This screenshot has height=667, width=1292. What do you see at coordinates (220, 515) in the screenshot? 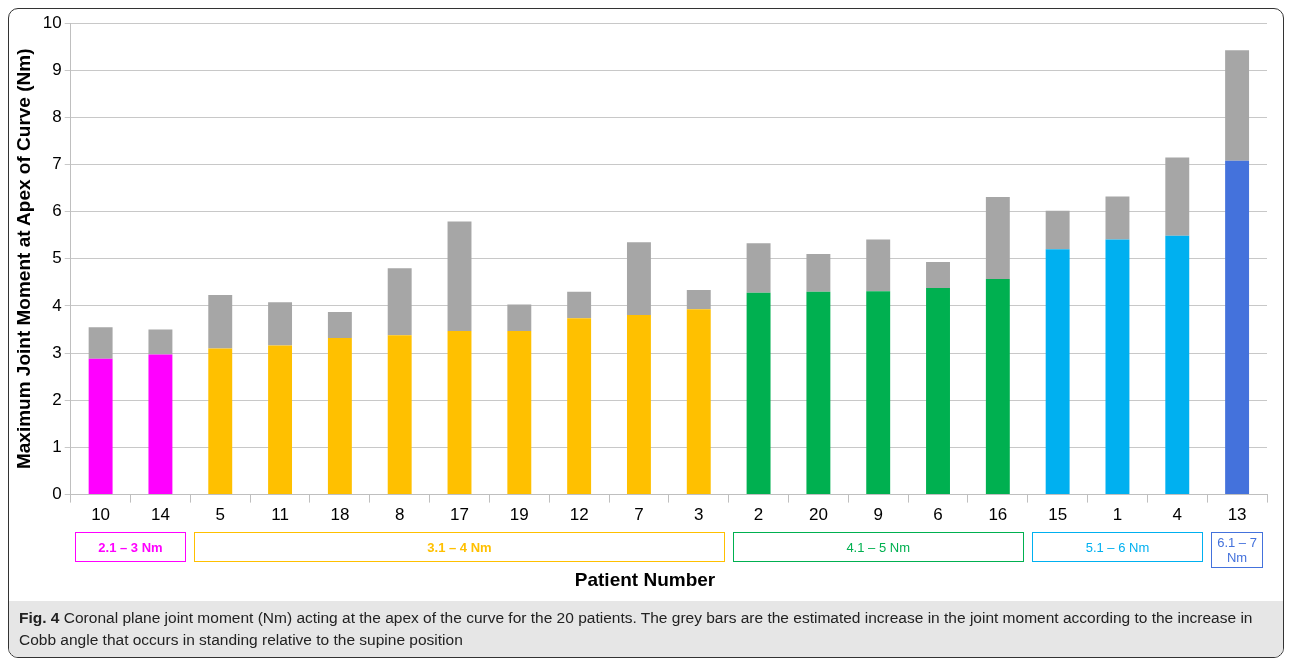
I see `x-tick-label: 5` at bounding box center [220, 515].